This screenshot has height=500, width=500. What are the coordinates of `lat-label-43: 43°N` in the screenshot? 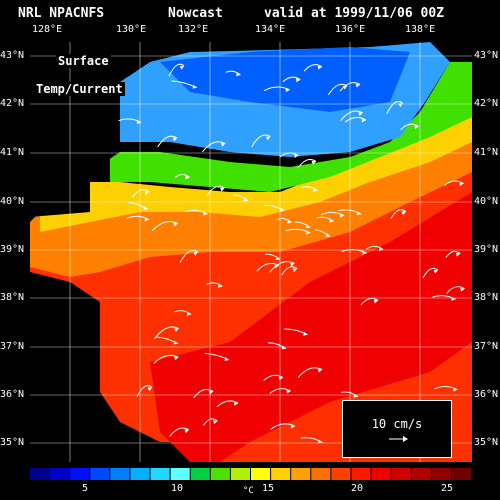 It's located at (12, 55).